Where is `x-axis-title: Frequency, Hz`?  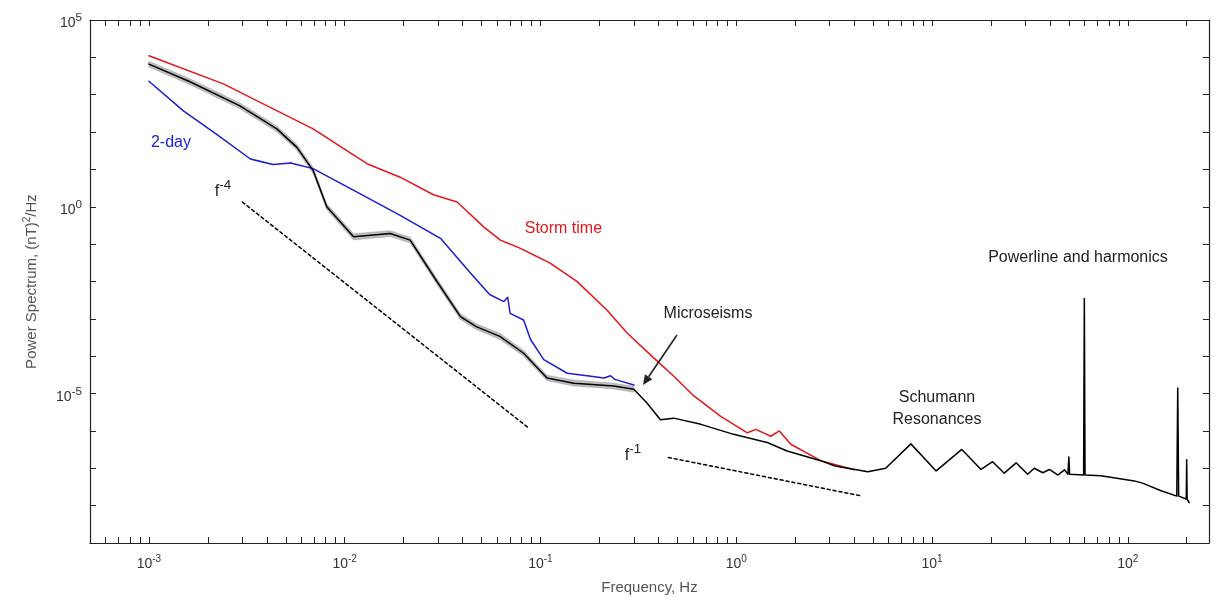 x-axis-title: Frequency, Hz is located at coordinates (649, 586).